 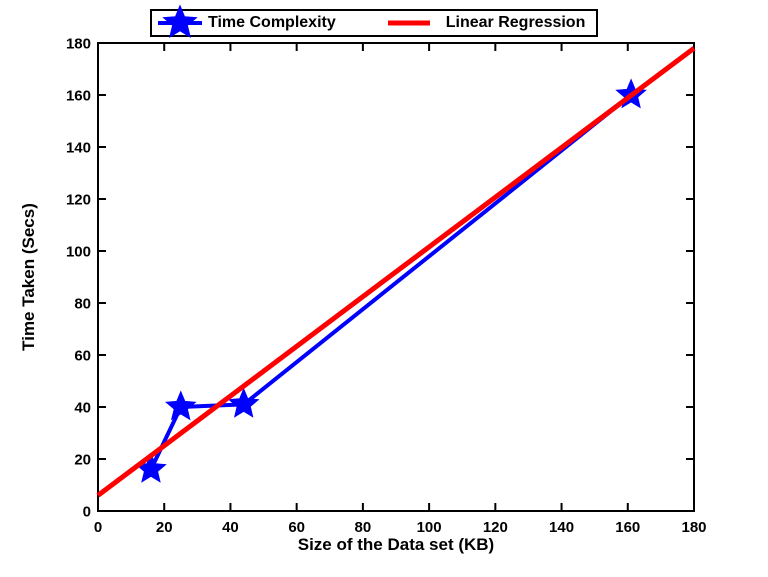 I want to click on pentagram-marker-icon, so click(x=180, y=21).